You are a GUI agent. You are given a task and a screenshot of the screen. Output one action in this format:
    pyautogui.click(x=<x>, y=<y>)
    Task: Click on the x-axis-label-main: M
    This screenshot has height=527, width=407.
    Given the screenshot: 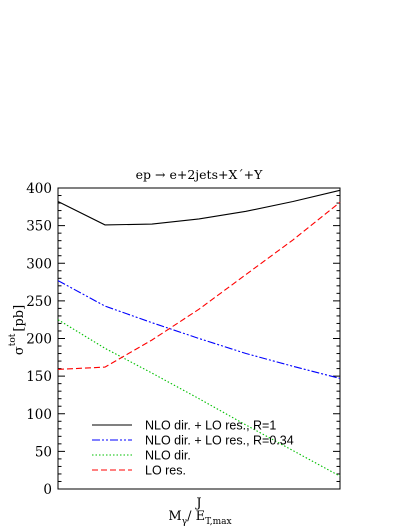 What is the action you would take?
    pyautogui.click(x=174, y=516)
    